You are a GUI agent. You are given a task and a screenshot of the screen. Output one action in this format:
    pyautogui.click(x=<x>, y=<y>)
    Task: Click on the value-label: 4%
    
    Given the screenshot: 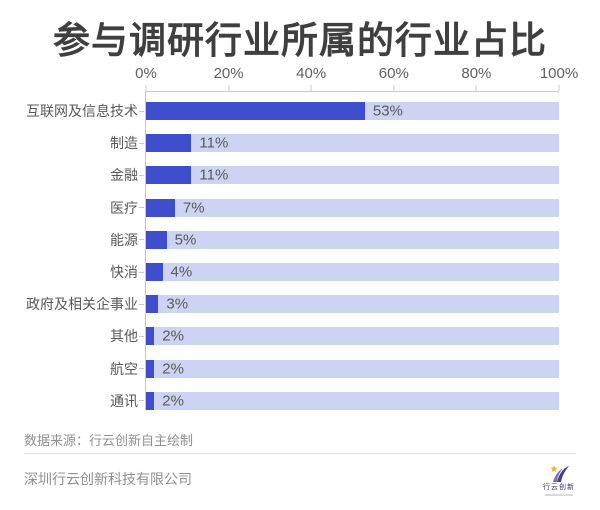 What is the action you would take?
    pyautogui.click(x=181, y=272)
    